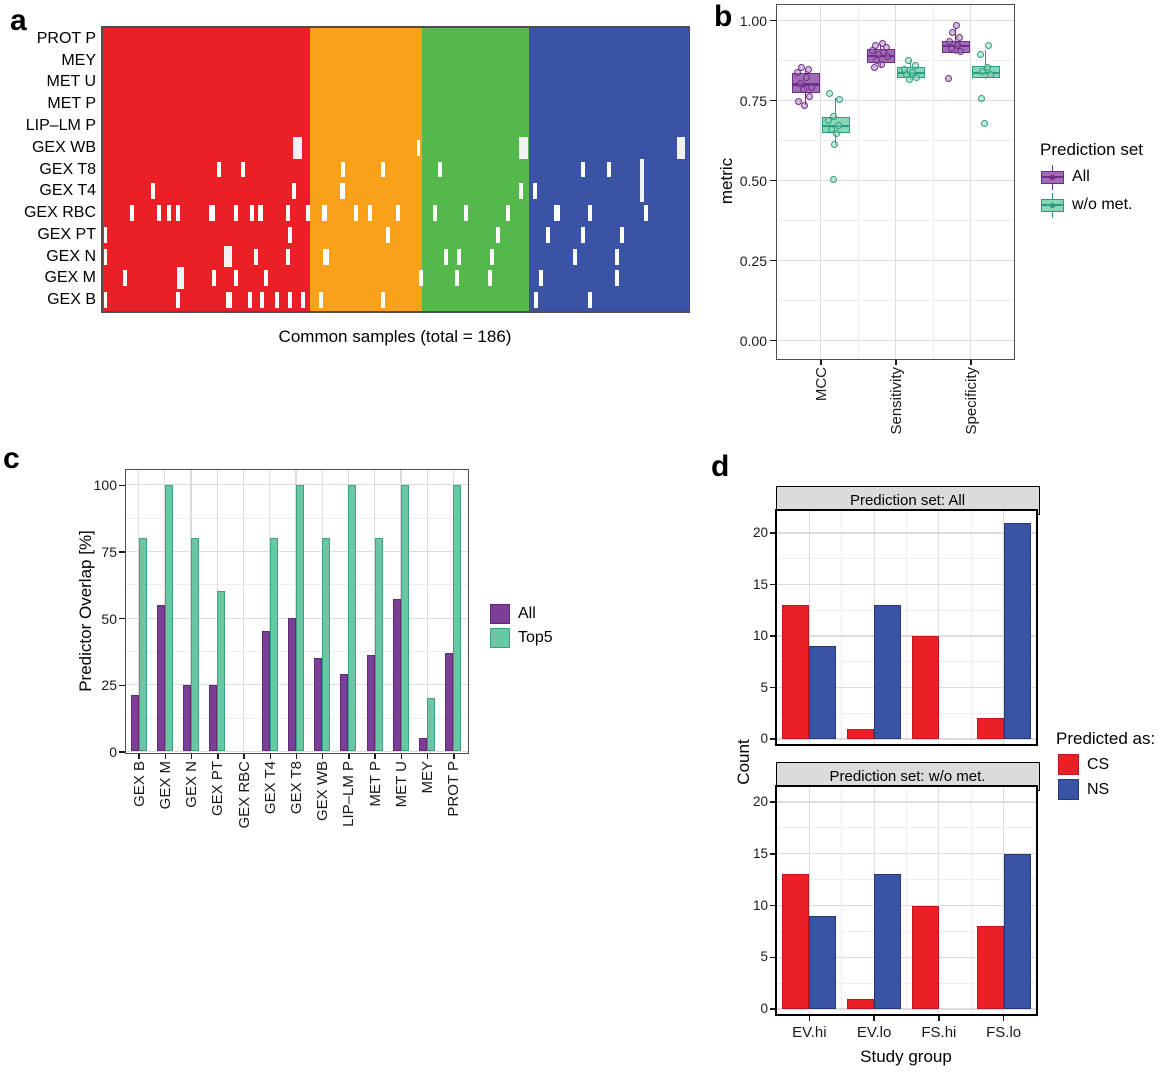 The height and width of the screenshot is (1080, 1166). What do you see at coordinates (63, 147) in the screenshot?
I see `row-label: GEX WB` at bounding box center [63, 147].